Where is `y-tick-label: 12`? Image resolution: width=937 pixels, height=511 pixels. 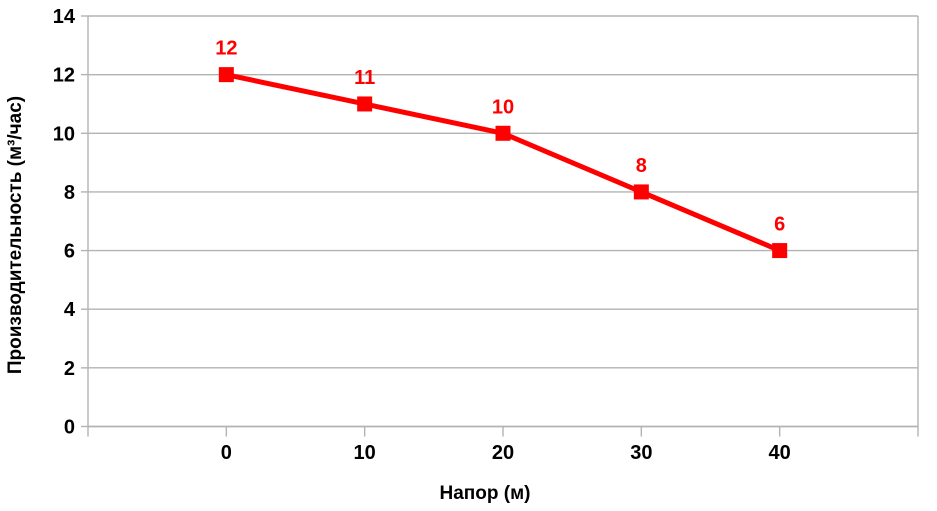 y-tick-label: 12 is located at coordinates (64, 76).